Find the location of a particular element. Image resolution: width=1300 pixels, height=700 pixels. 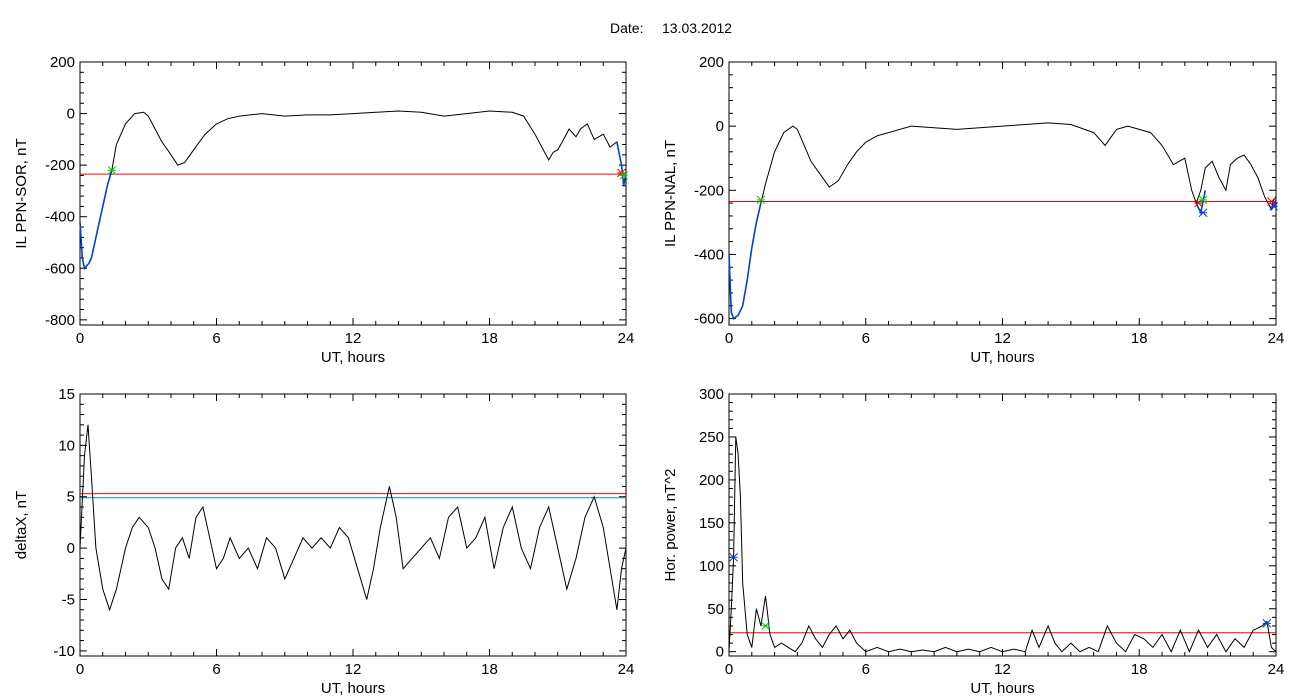

y-tick-label: 300 is located at coordinates (711, 394).